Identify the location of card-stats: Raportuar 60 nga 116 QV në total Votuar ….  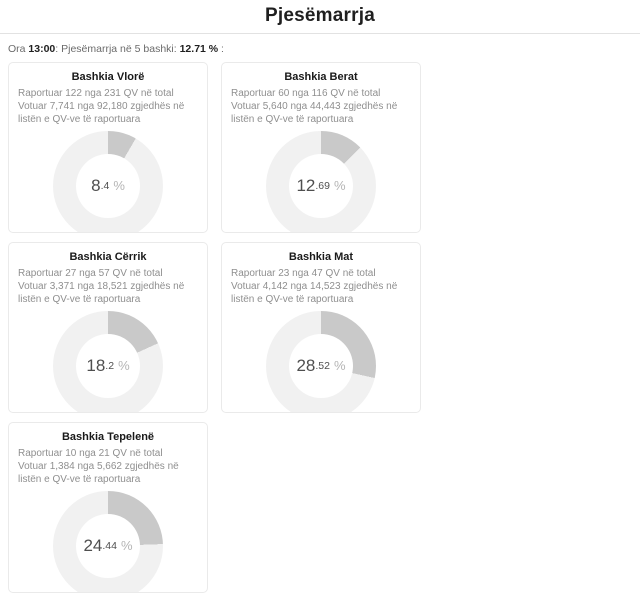
(321, 107).